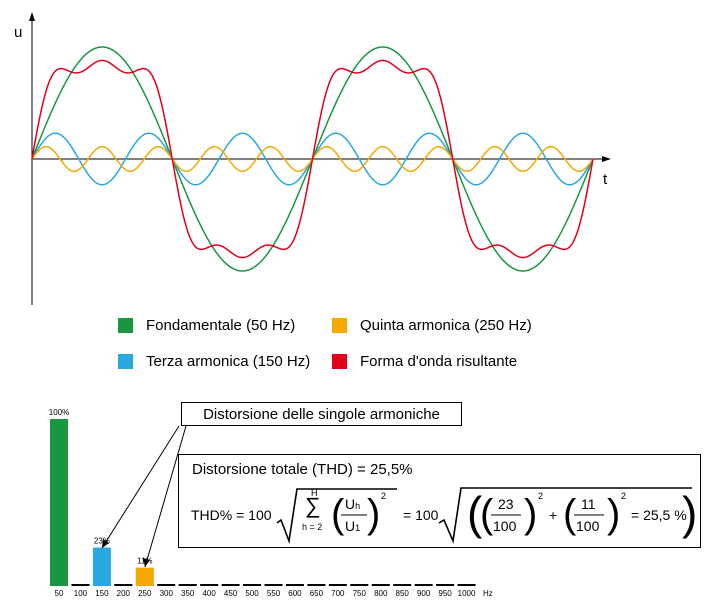 Image resolution: width=707 pixels, height=603 pixels. I want to click on legend-item-third: Terza armonica (150 Hz), so click(214, 361).